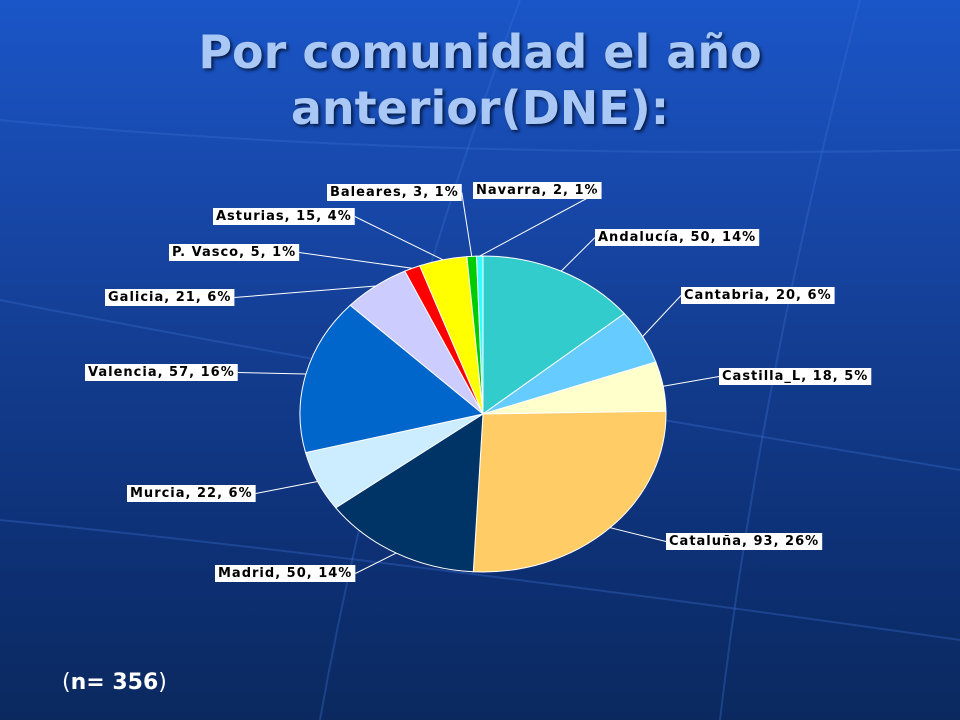 The image size is (960, 720). Describe the element at coordinates (578, 254) in the screenshot. I see `leader-line-andaluc-a` at that location.